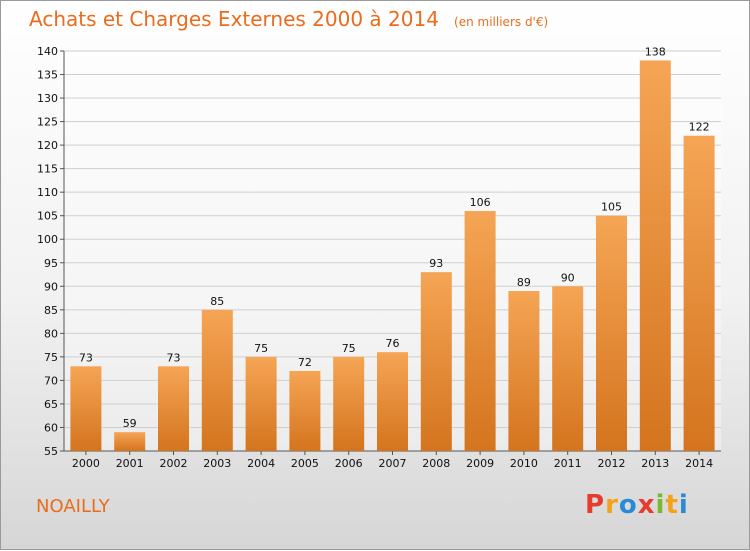  Describe the element at coordinates (51, 263) in the screenshot. I see `y-tick-label: 95` at that location.